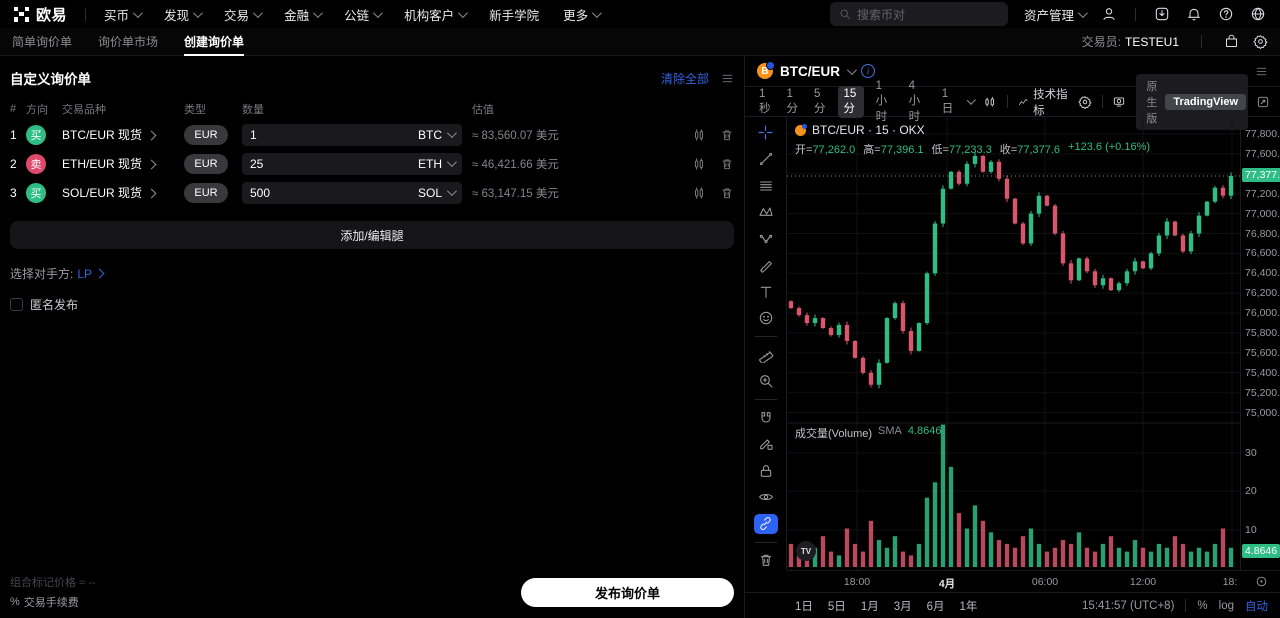 This screenshot has height=618, width=1280. What do you see at coordinates (1205, 101) in the screenshot?
I see `tradingview-mode-tab: TradingView` at bounding box center [1205, 101].